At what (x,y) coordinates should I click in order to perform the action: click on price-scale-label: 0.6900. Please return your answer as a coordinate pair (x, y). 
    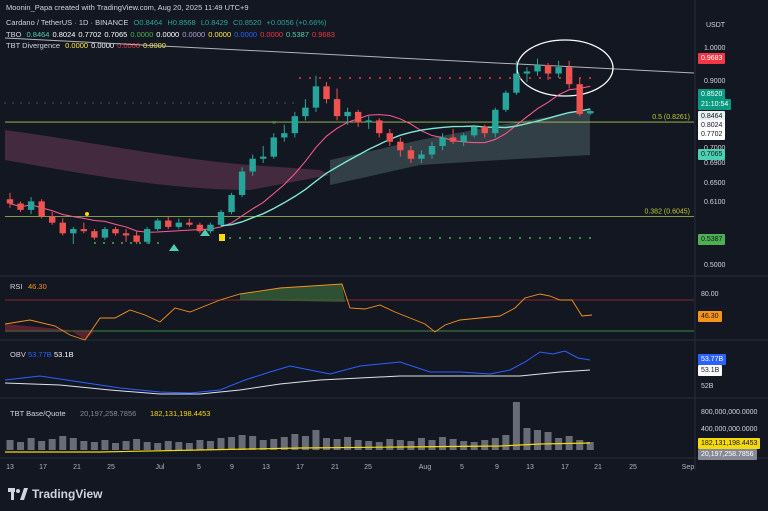
    Looking at the image, I should click on (715, 163).